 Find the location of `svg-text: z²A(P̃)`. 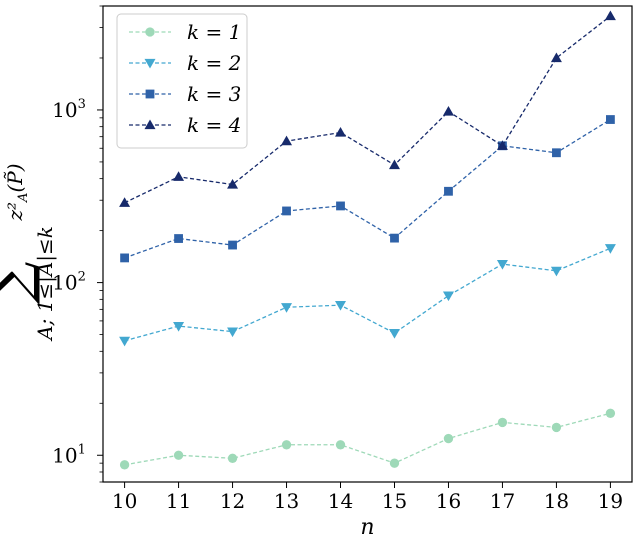

svg-text: z²A(P̃) is located at coordinates (17, 192).